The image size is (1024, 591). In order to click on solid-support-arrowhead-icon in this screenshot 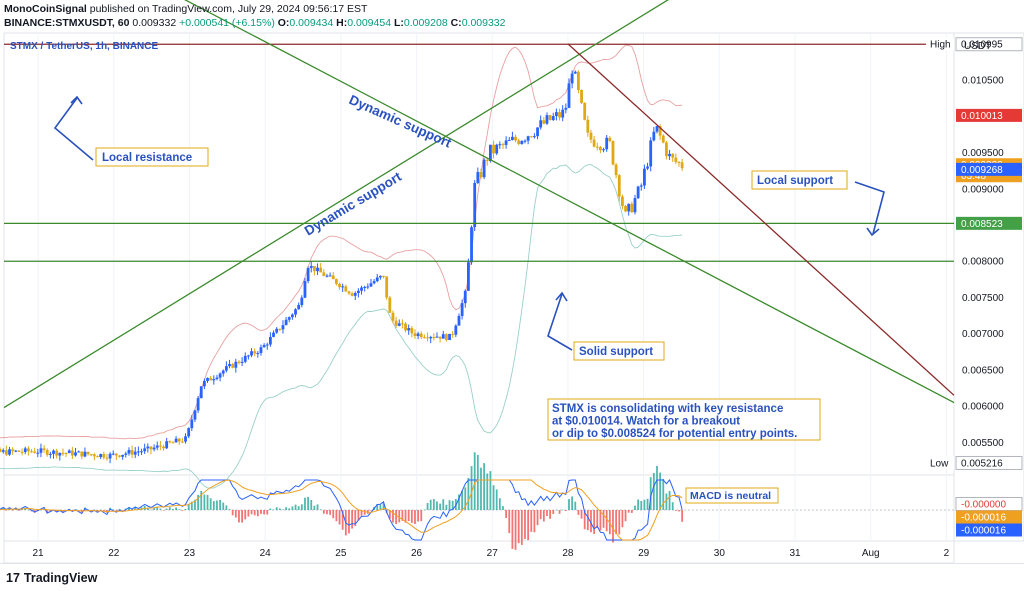, I will do `click(561, 296)`.